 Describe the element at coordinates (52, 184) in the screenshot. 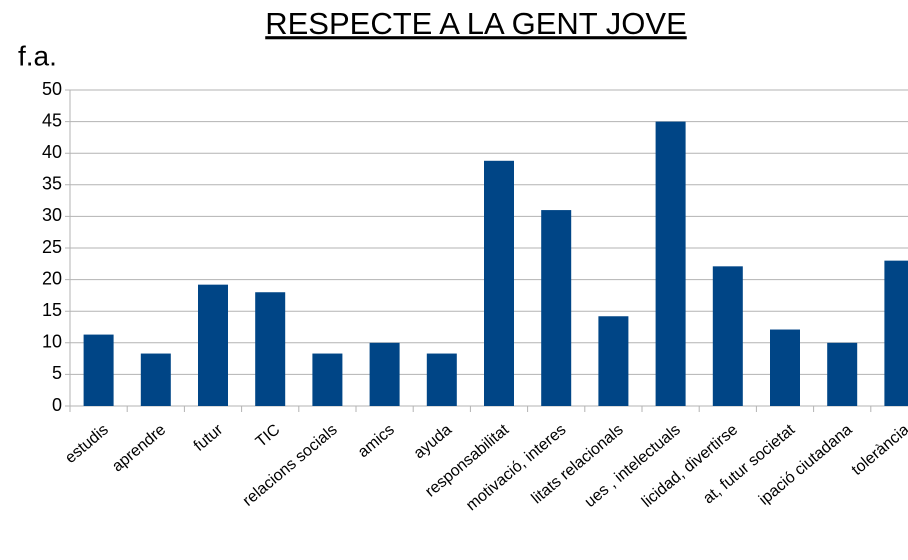

I see `y-tick-label: 35` at that location.